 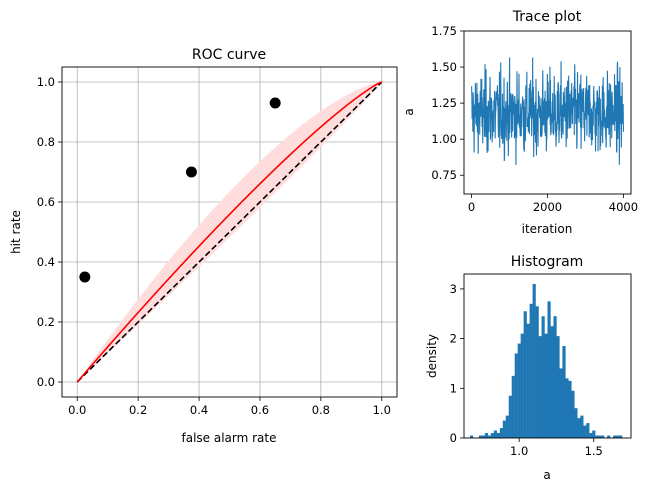 I want to click on trace-x-tick-label: 2000, so click(x=547, y=207).